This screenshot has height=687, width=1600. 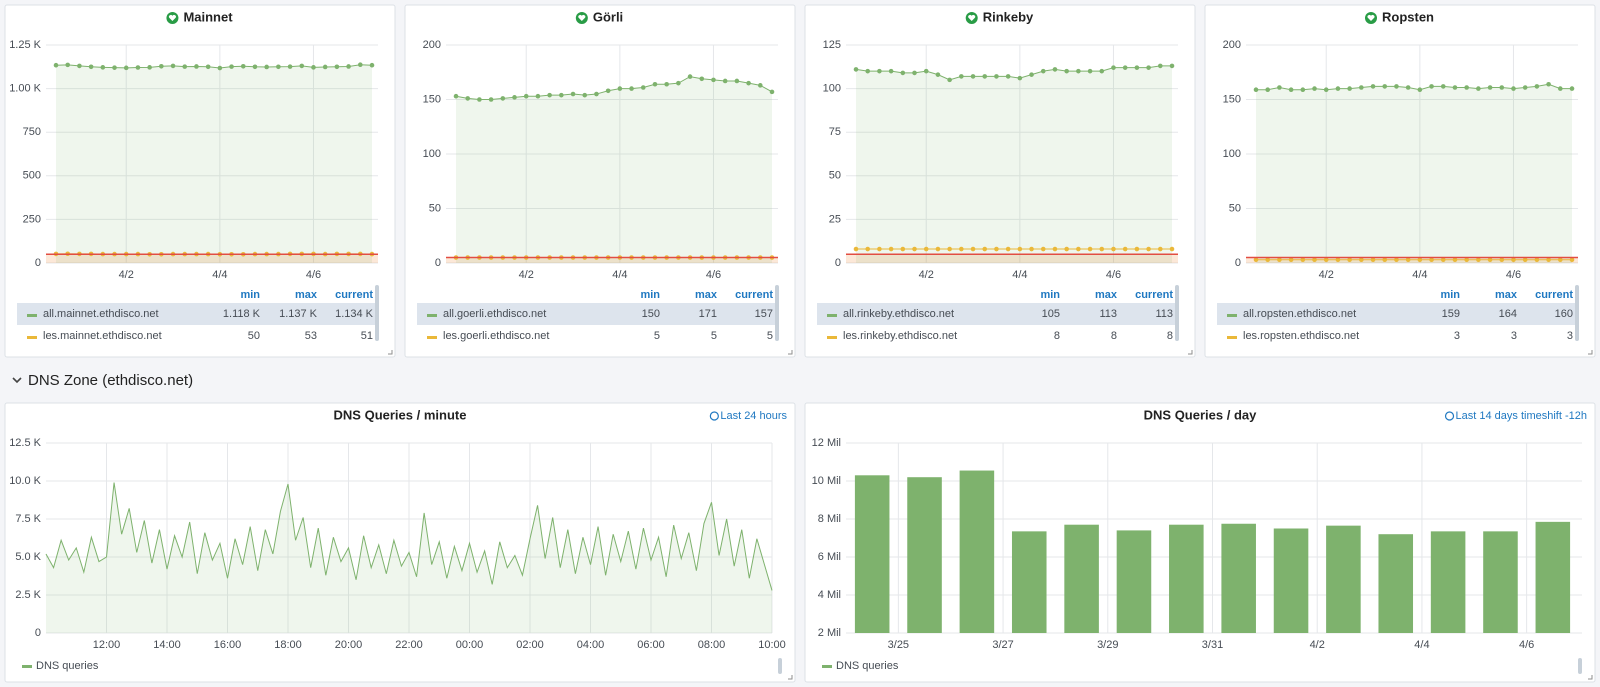 What do you see at coordinates (409, 645) in the screenshot?
I see `x-tick-label: 22:00` at bounding box center [409, 645].